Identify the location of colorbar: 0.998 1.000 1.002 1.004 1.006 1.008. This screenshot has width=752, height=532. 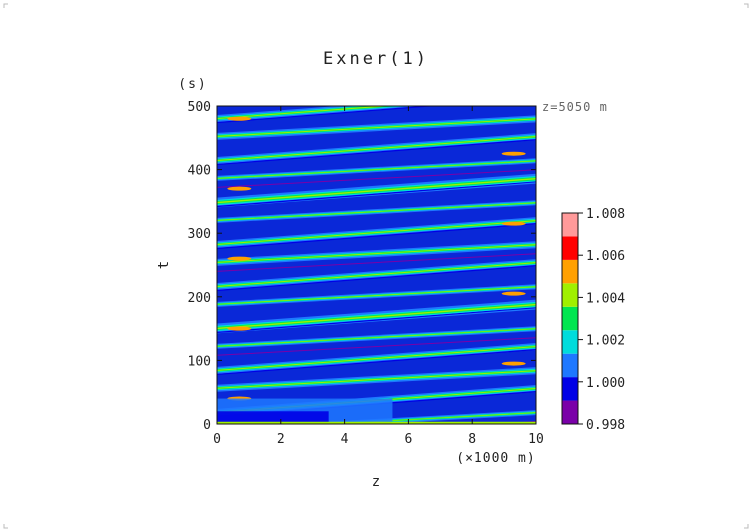
(593, 320).